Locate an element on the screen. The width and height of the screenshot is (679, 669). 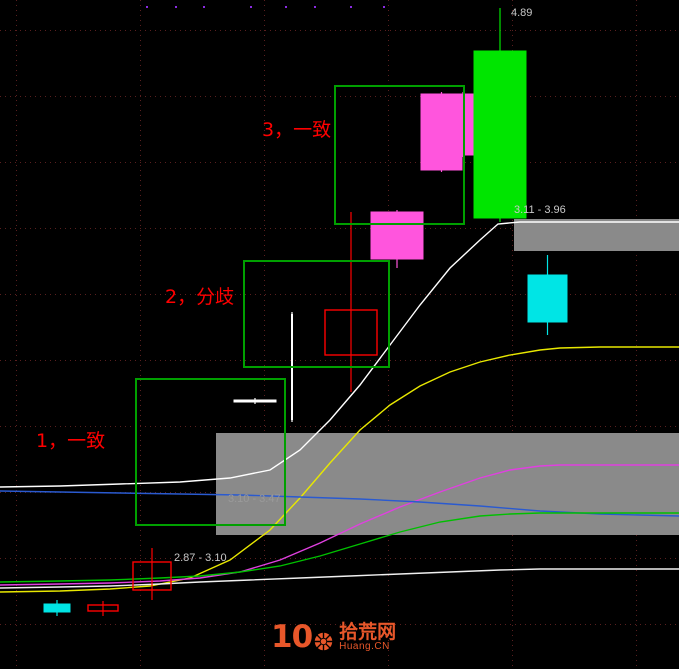
watermark: 10 拾荒网 Huang.CN is located at coordinates (333, 637).